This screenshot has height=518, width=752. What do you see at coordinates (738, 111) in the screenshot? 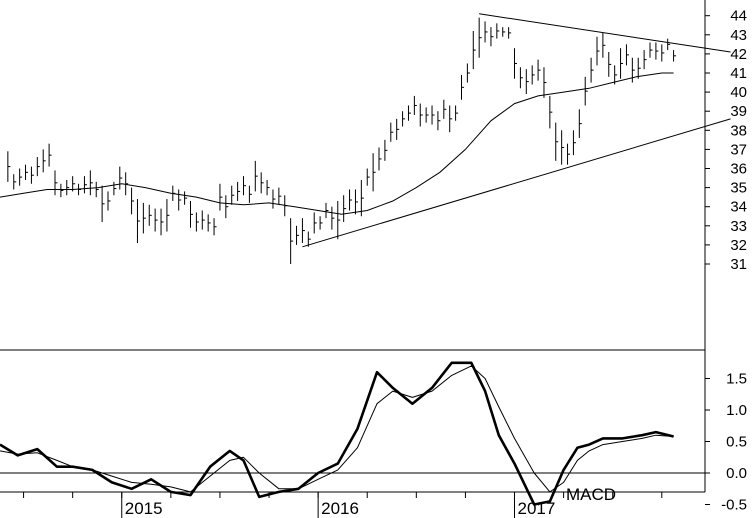
I see `price-tick-label: 39` at bounding box center [738, 111].